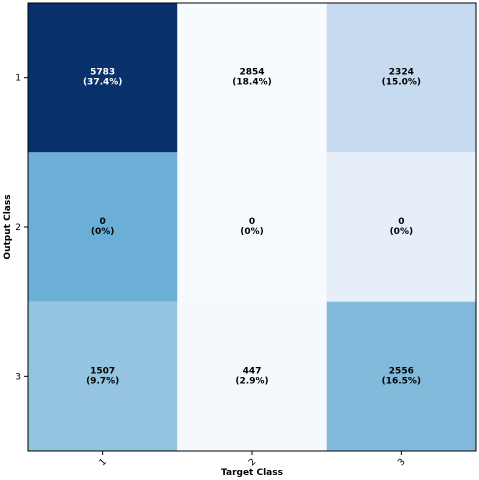 The width and height of the screenshot is (479, 480). I want to click on heatmap-cell-r2-c1, so click(103, 227).